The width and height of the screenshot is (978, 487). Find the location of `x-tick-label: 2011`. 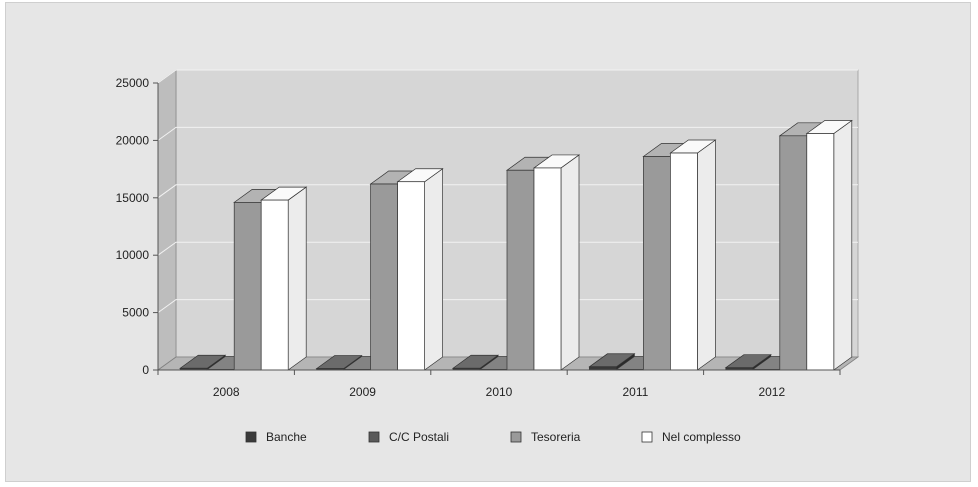

x-tick-label: 2011 is located at coordinates (635, 392).